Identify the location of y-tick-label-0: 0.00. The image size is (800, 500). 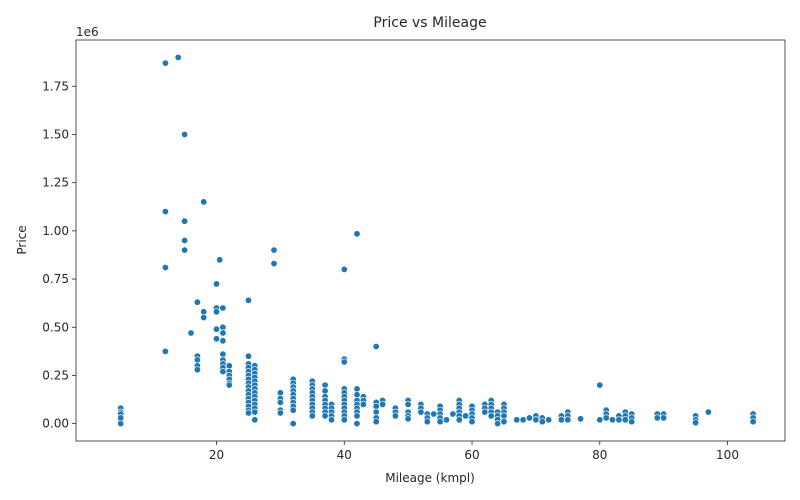
(55, 424).